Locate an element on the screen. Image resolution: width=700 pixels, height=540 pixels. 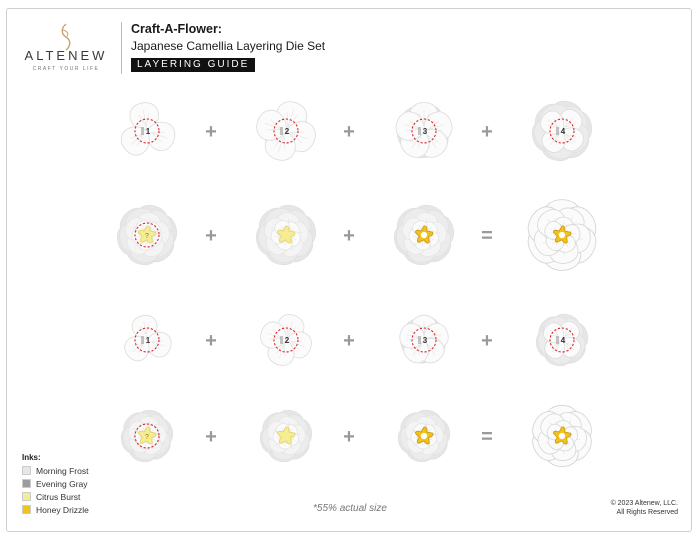
brand-logo: ALTENEW CRAFT YOUR LIFE is located at coordinates (66, 49).